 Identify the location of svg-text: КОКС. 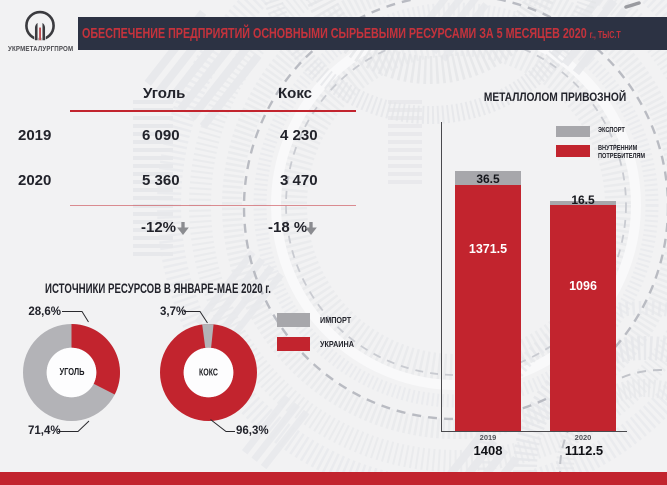
(208, 373).